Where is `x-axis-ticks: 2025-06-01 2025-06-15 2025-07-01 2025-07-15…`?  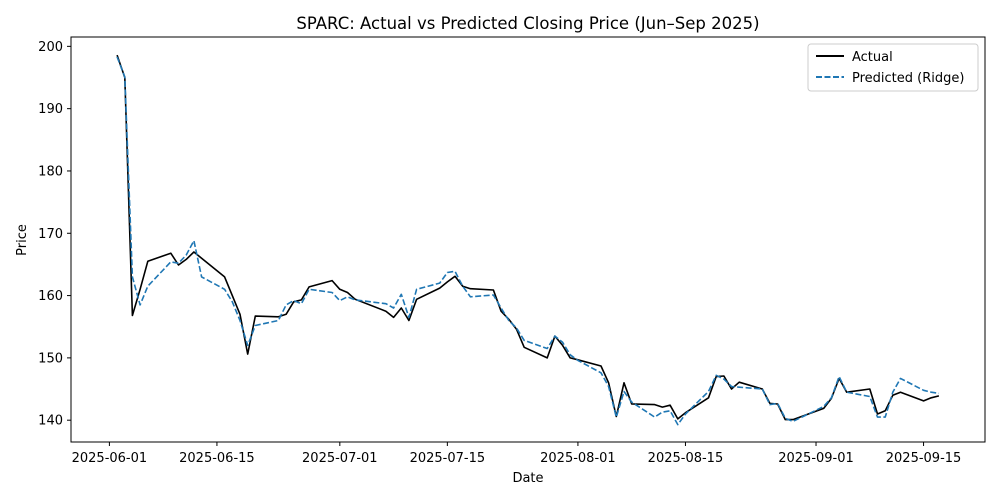 x-axis-ticks: 2025-06-01 2025-06-15 2025-07-01 2025-07-15… is located at coordinates (517, 454).